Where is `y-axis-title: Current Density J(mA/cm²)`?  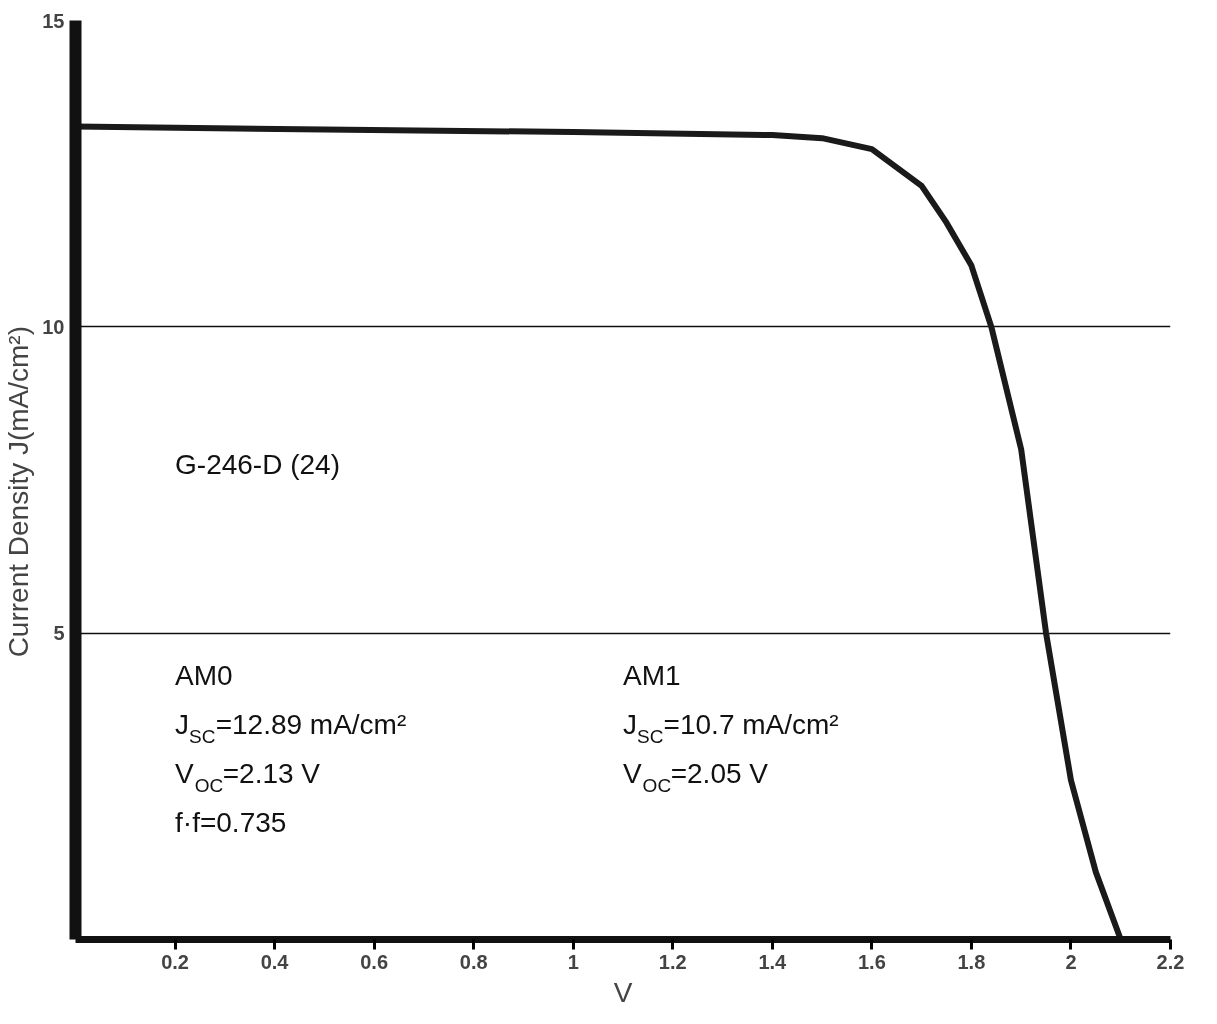
y-axis-title: Current Density J(mA/cm²) is located at coordinates (19, 491).